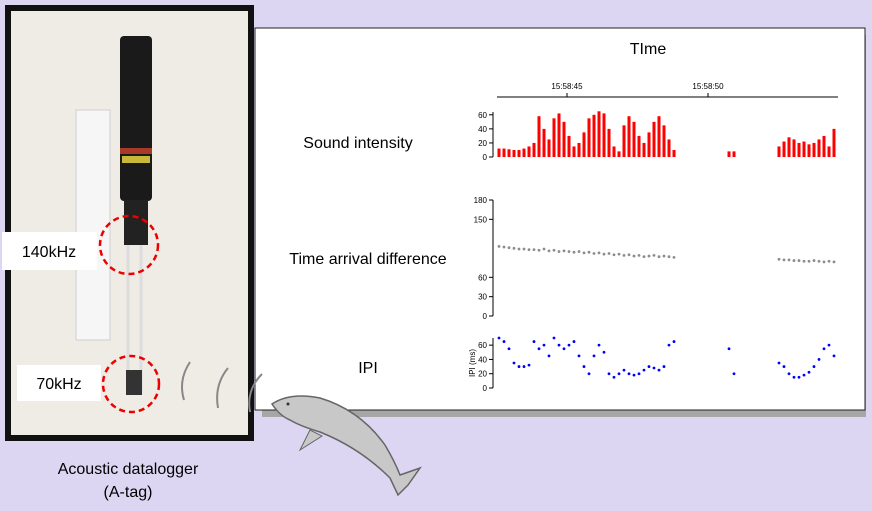 This screenshot has height=511, width=872. I want to click on row-label: Time arrival difference, so click(367, 259).